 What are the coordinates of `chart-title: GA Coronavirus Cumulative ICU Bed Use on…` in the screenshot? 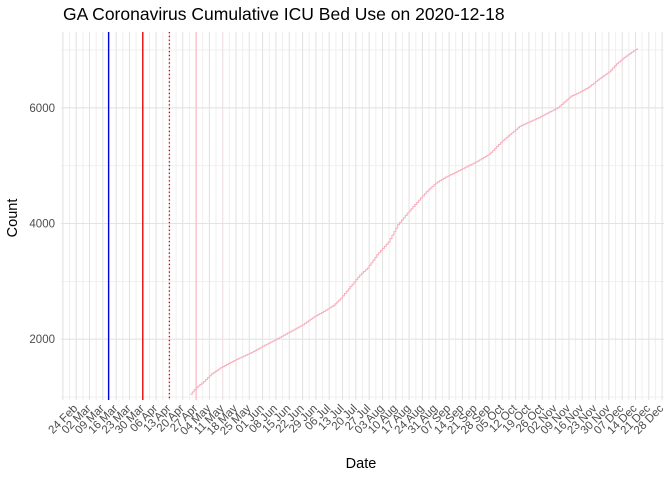 It's located at (284, 14).